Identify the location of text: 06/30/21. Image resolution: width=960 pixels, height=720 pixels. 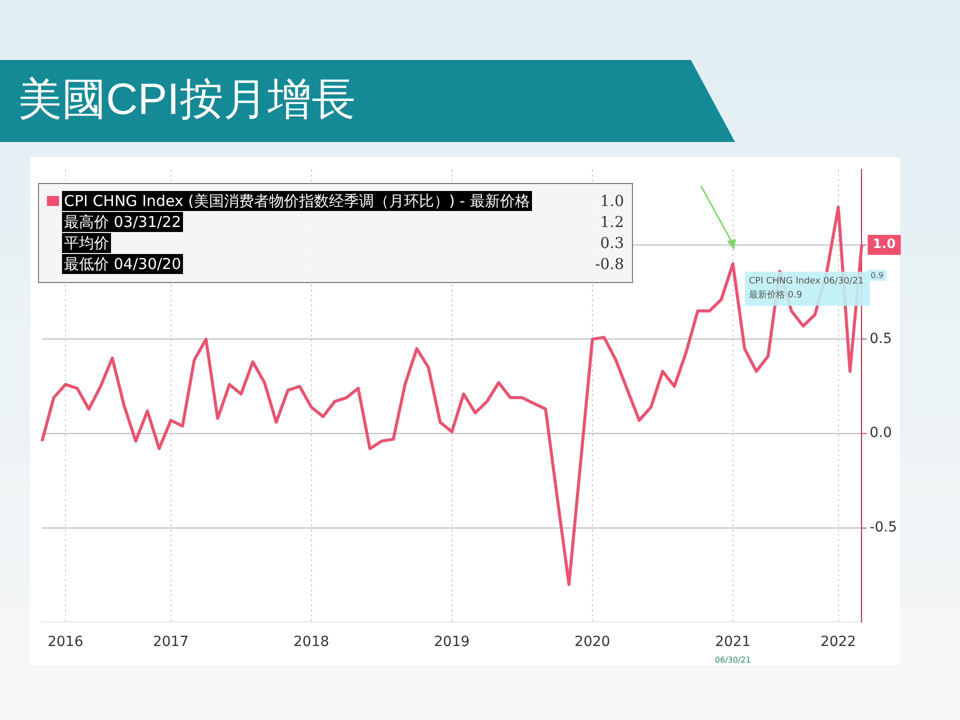
(732, 659).